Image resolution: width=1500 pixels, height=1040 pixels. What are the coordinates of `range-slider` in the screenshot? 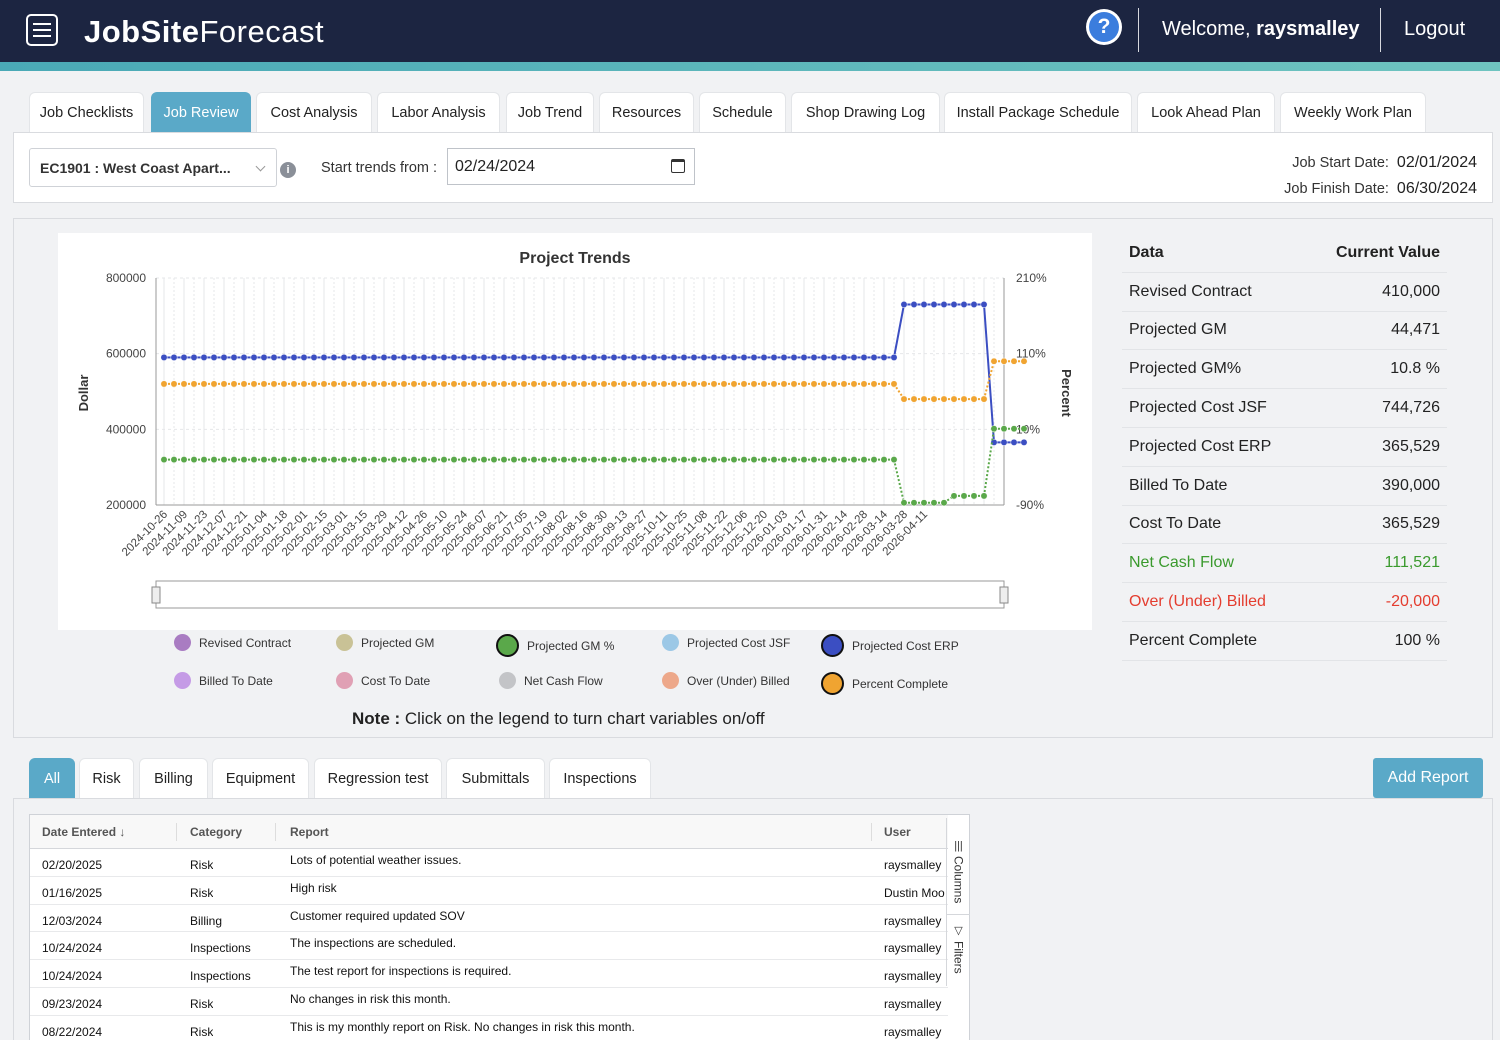 It's located at (580, 594).